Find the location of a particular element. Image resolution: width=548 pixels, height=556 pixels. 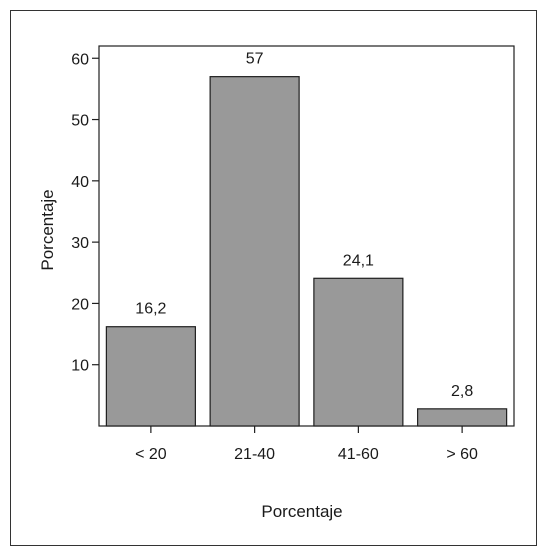

y-axis: 10 20 30 40 50 60 is located at coordinates (85, 213).